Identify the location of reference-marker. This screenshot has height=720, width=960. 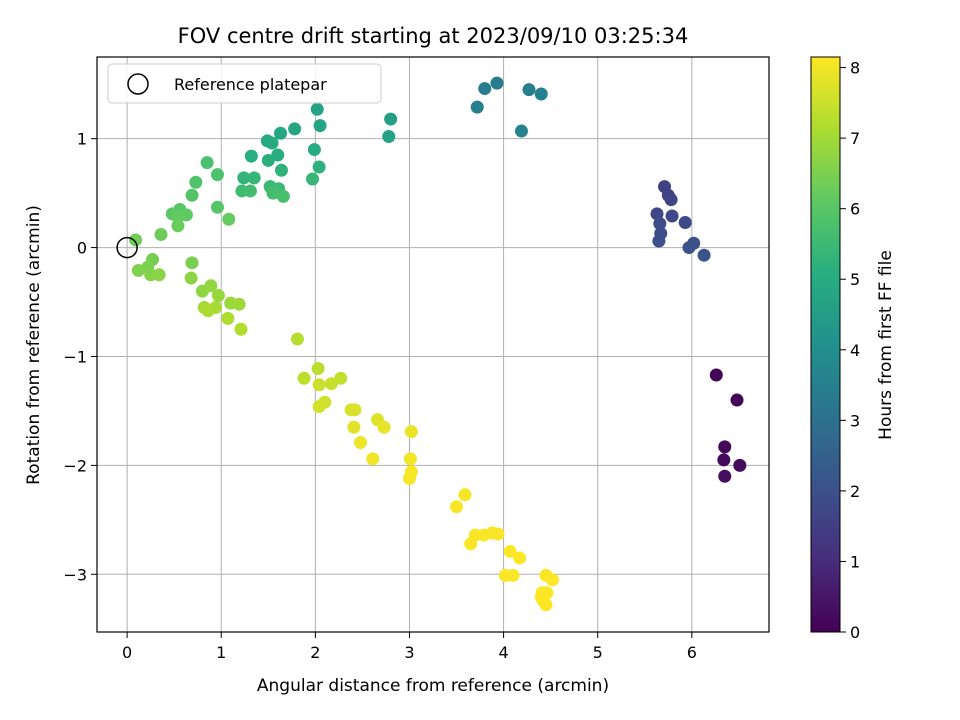
(127, 247).